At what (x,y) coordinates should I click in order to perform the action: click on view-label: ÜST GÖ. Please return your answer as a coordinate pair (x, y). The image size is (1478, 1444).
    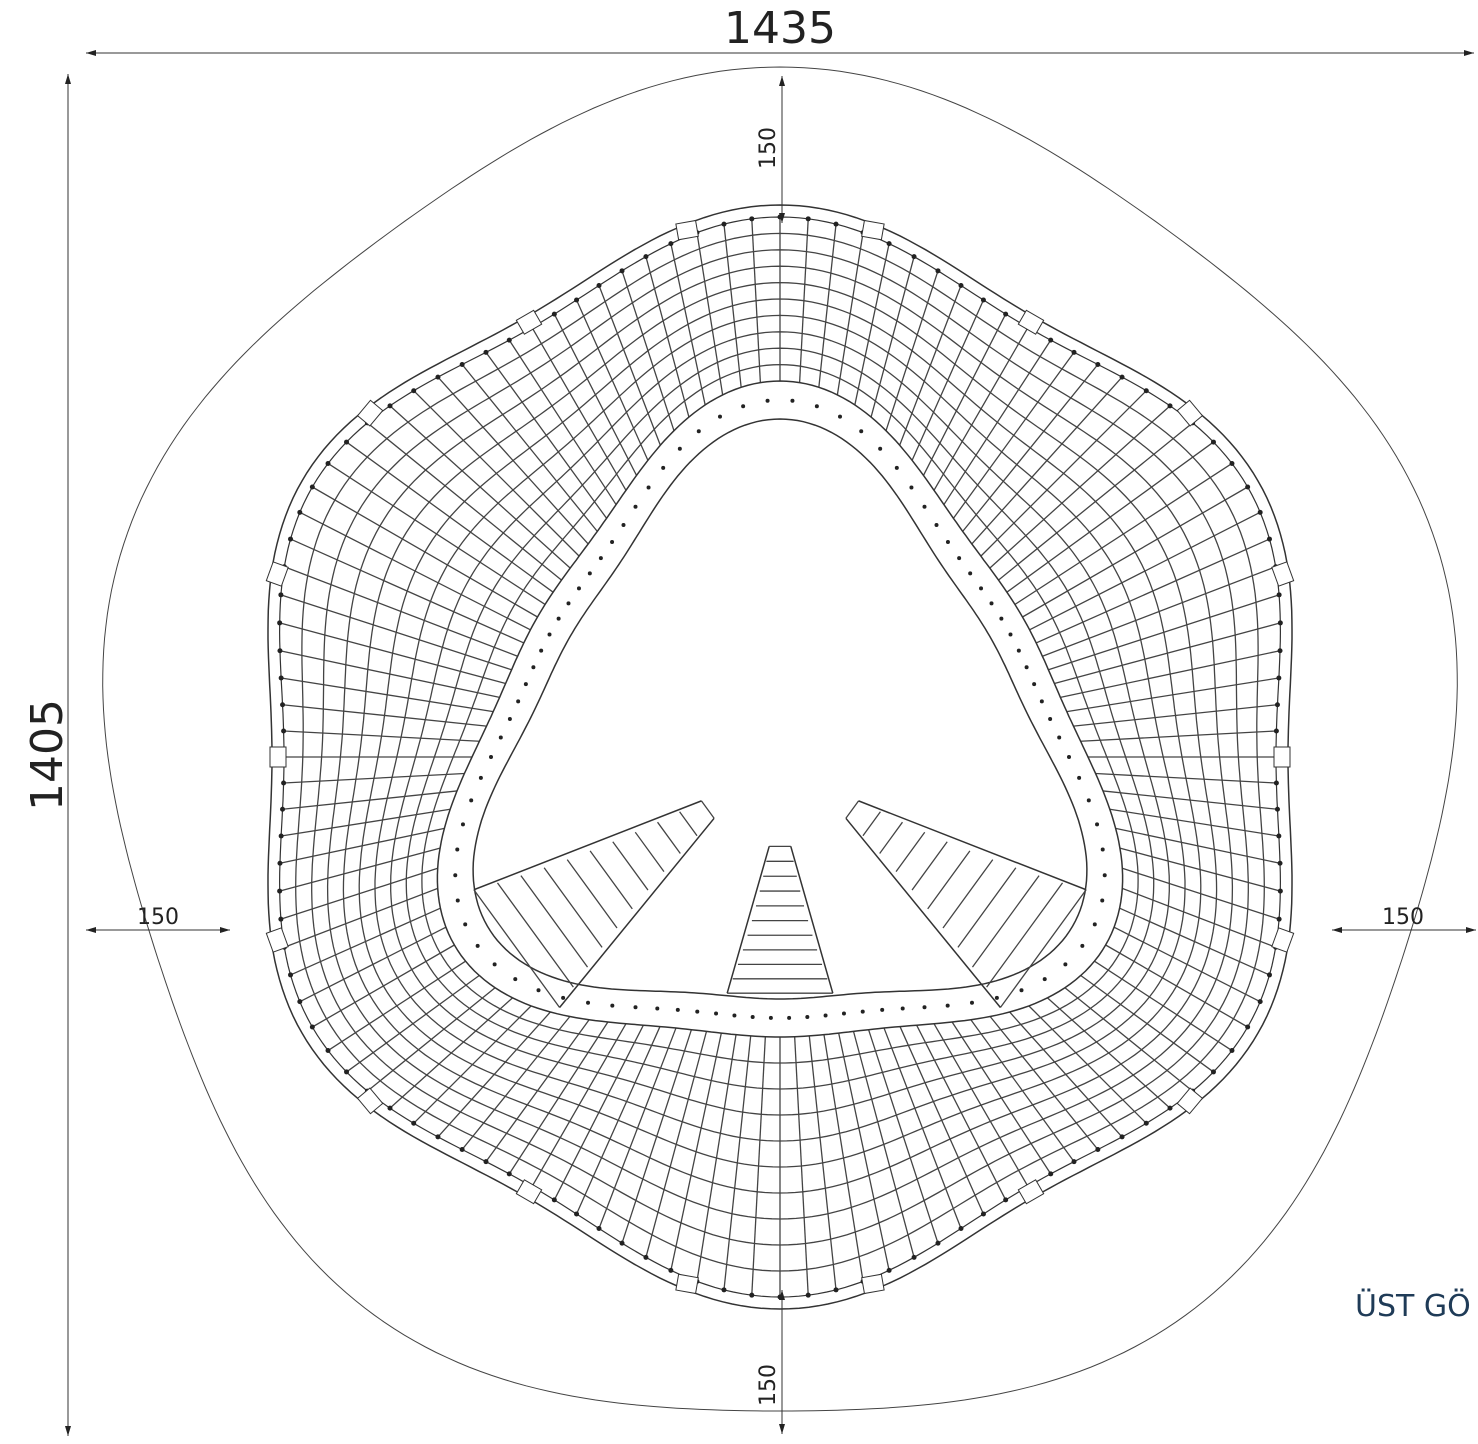
    Looking at the image, I should click on (1413, 1306).